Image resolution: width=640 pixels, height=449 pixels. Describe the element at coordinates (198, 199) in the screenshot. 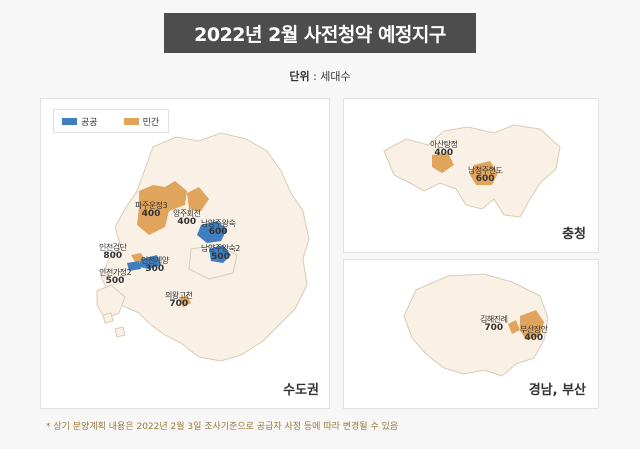

I see `site-shape-yangju` at that location.